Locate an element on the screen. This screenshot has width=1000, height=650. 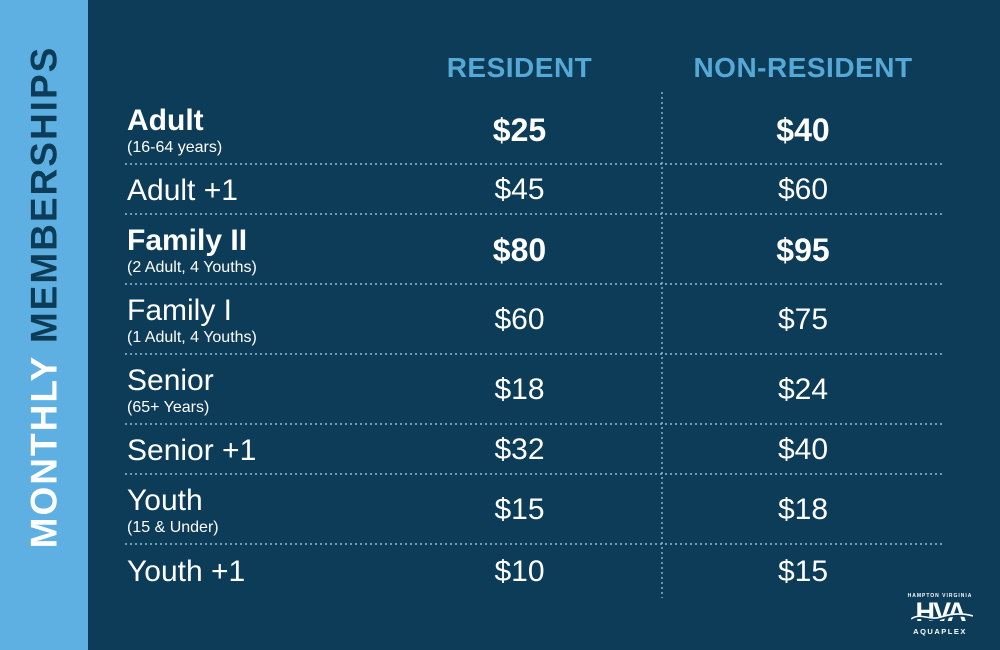
page-title-memberships: MEMBERSHIPS is located at coordinates (43, 194).